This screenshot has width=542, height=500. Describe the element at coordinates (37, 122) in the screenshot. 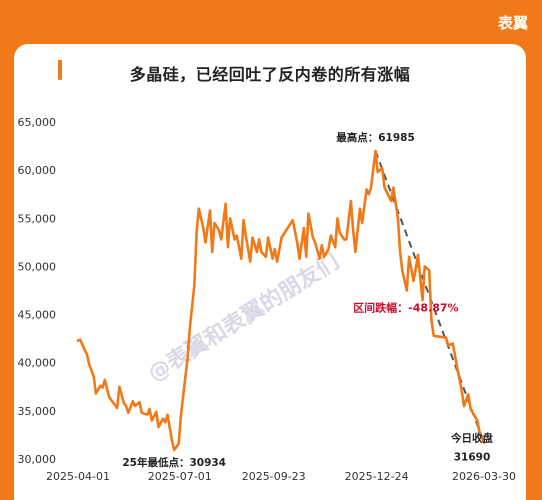

I see `y-tick-label: 65,000` at that location.